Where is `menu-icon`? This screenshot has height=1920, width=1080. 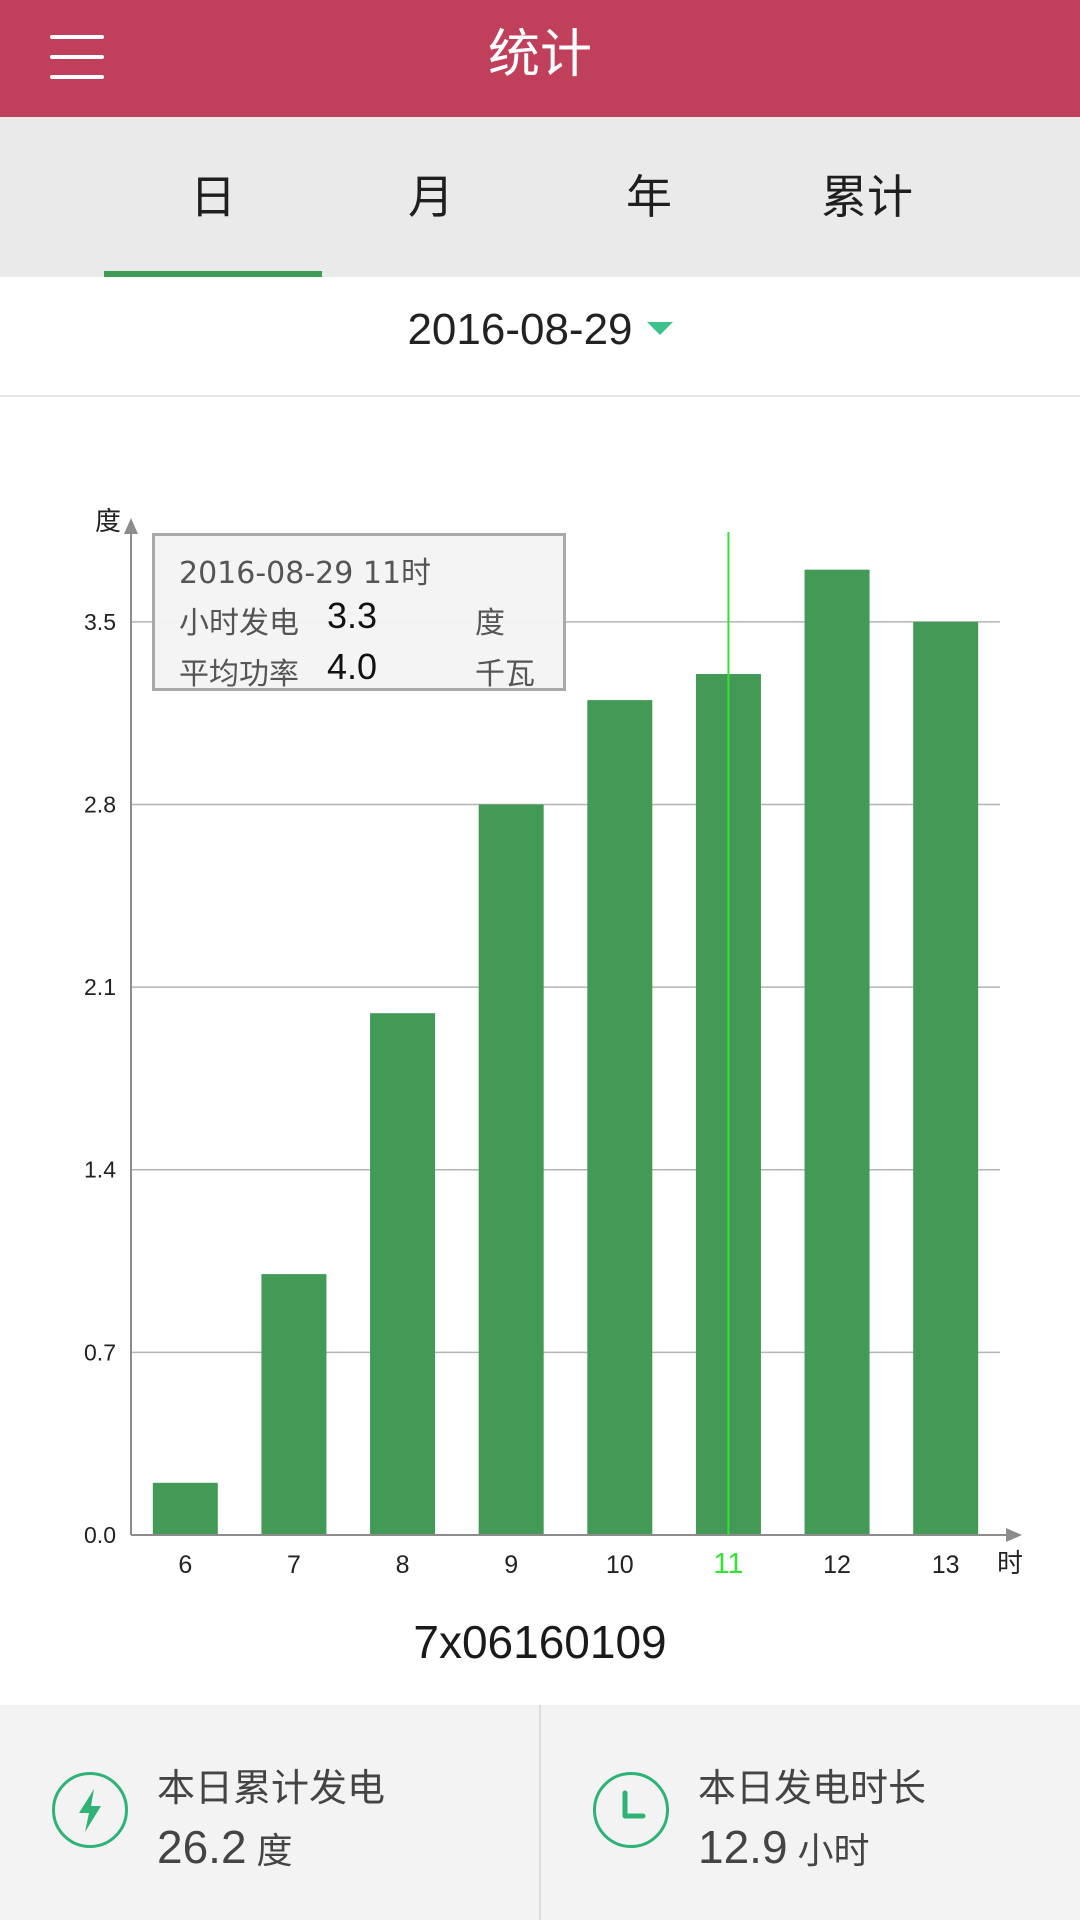
menu-icon is located at coordinates (78, 58).